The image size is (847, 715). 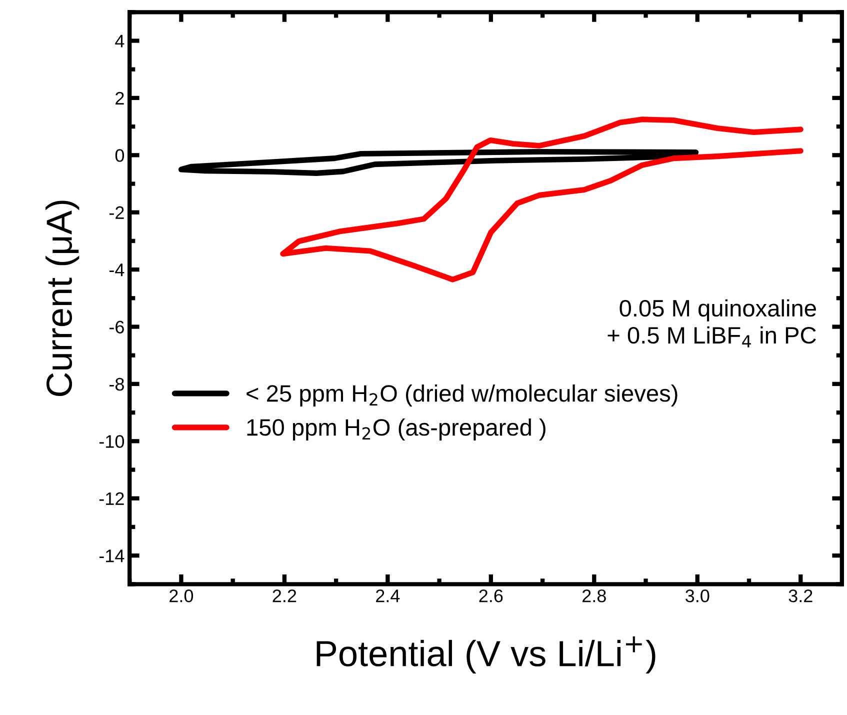 What do you see at coordinates (116, 327) in the screenshot?
I see `y-tick-label: -6` at bounding box center [116, 327].